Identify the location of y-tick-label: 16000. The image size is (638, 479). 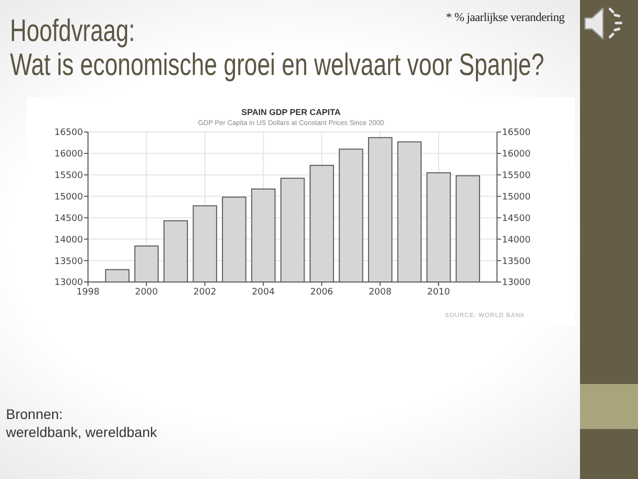
(69, 155).